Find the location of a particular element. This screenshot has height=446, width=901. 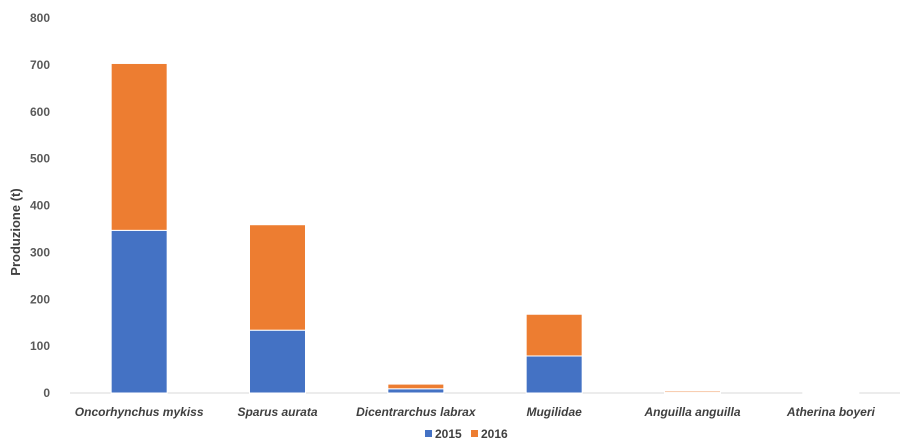

legend-swatch-2015 is located at coordinates (428, 433).